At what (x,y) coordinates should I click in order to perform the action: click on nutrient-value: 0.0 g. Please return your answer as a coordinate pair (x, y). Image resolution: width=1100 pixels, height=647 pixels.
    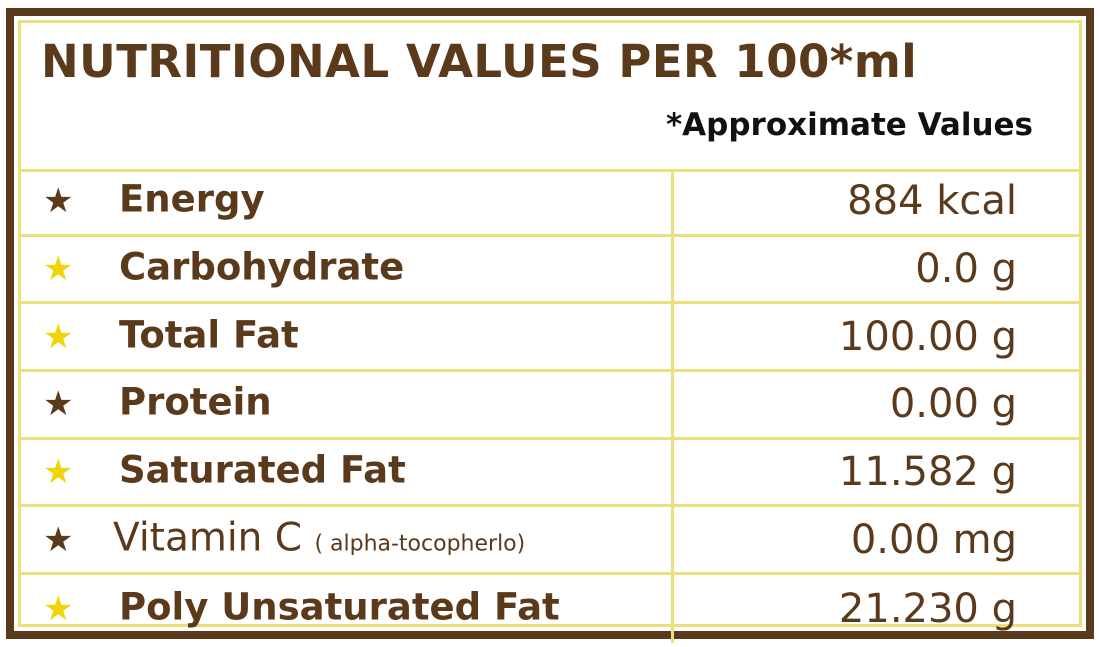
    Looking at the image, I should click on (966, 269).